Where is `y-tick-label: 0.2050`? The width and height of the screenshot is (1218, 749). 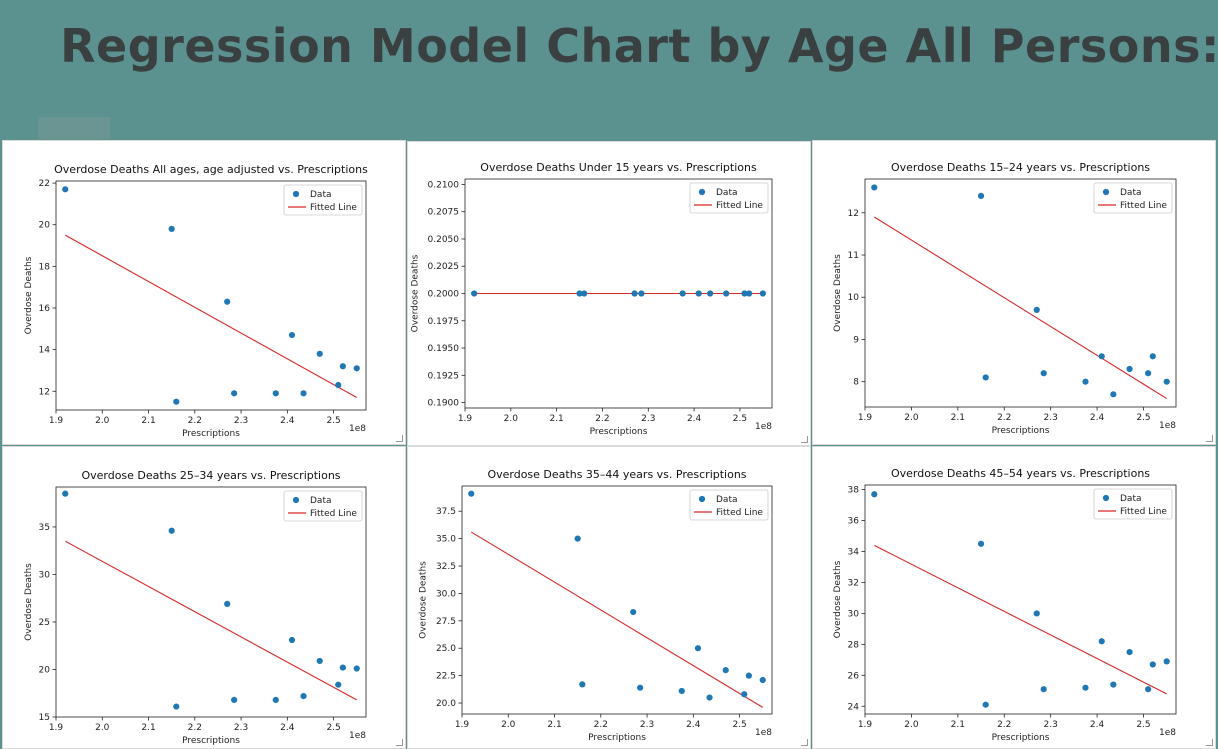
y-tick-label: 0.2050 is located at coordinates (444, 240).